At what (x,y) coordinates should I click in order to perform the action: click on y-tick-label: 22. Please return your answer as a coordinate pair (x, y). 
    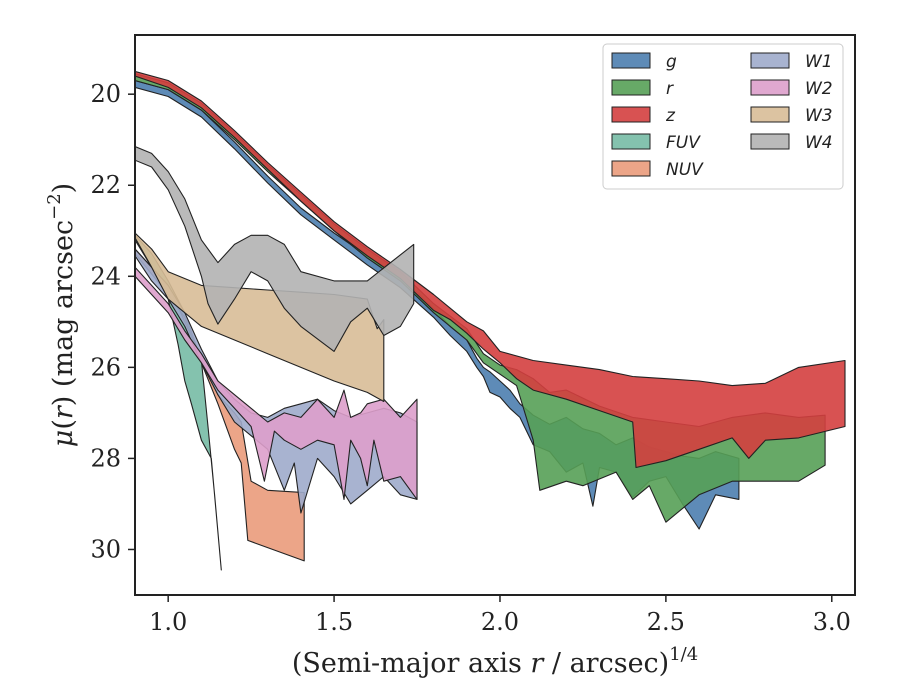
    Looking at the image, I should click on (105, 185).